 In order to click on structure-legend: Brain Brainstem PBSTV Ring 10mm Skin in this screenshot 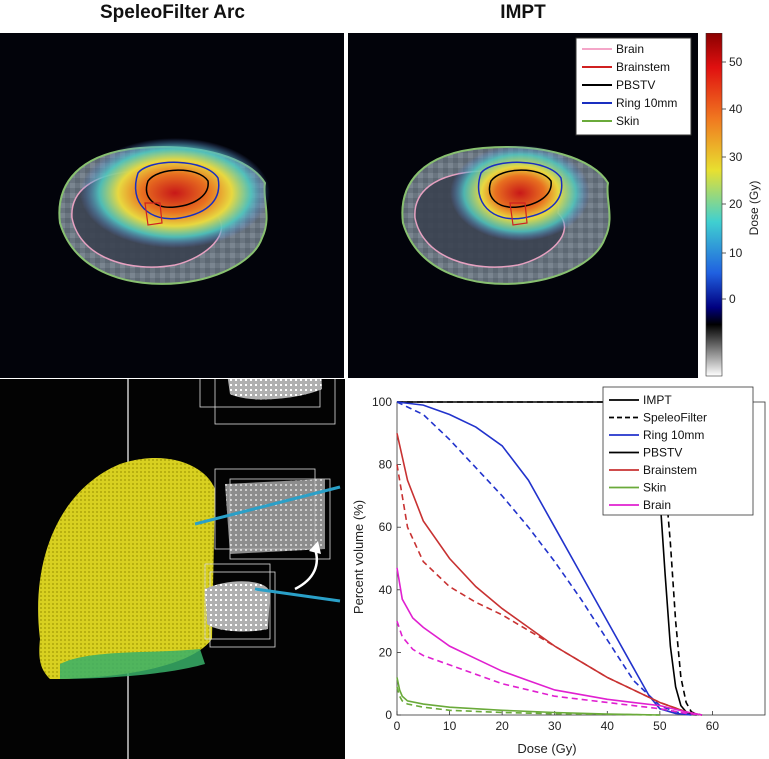, I will do `click(633, 86)`.